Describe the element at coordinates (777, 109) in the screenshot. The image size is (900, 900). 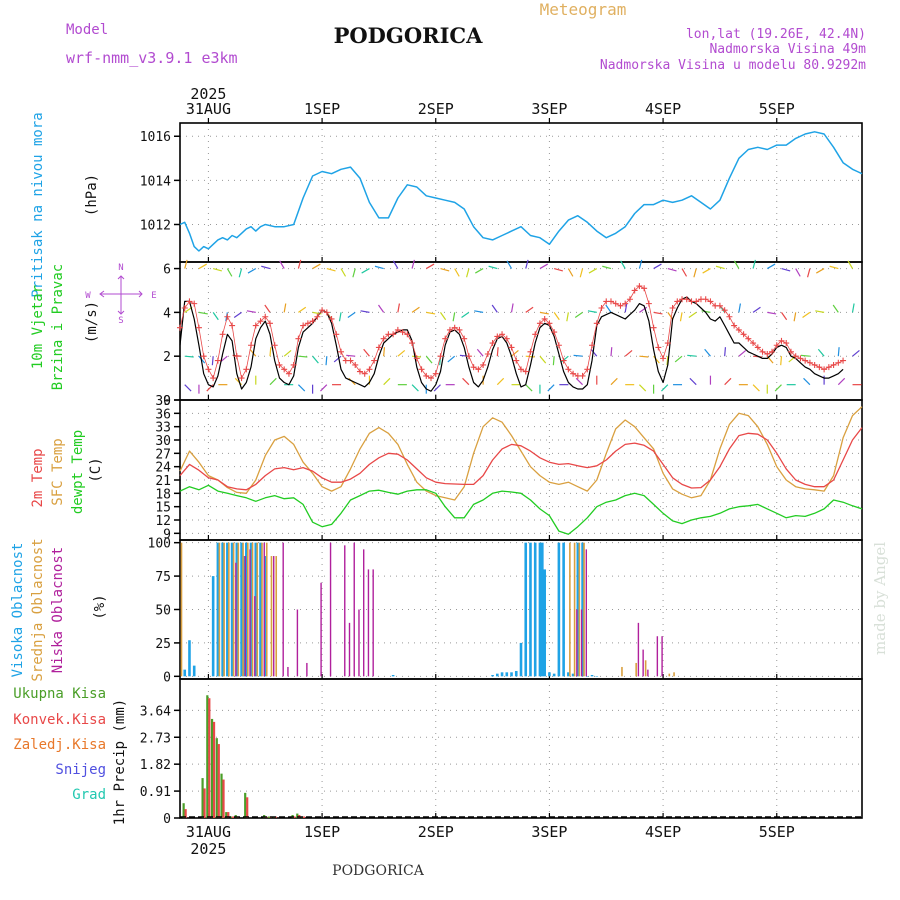
I see `day-label-top: 5SEP` at that location.